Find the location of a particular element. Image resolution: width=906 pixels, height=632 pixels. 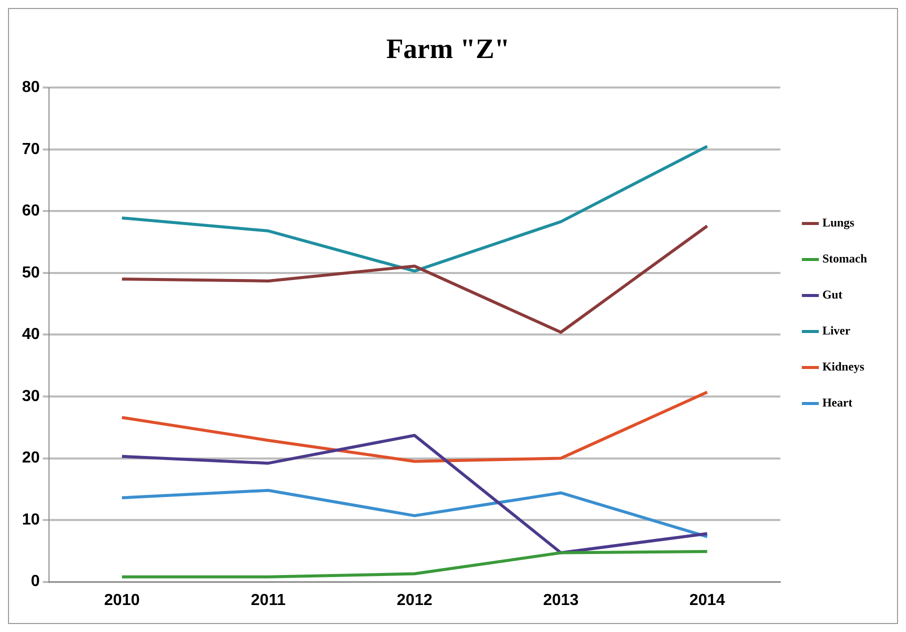

y-tick-label: 40 is located at coordinates (31, 335).